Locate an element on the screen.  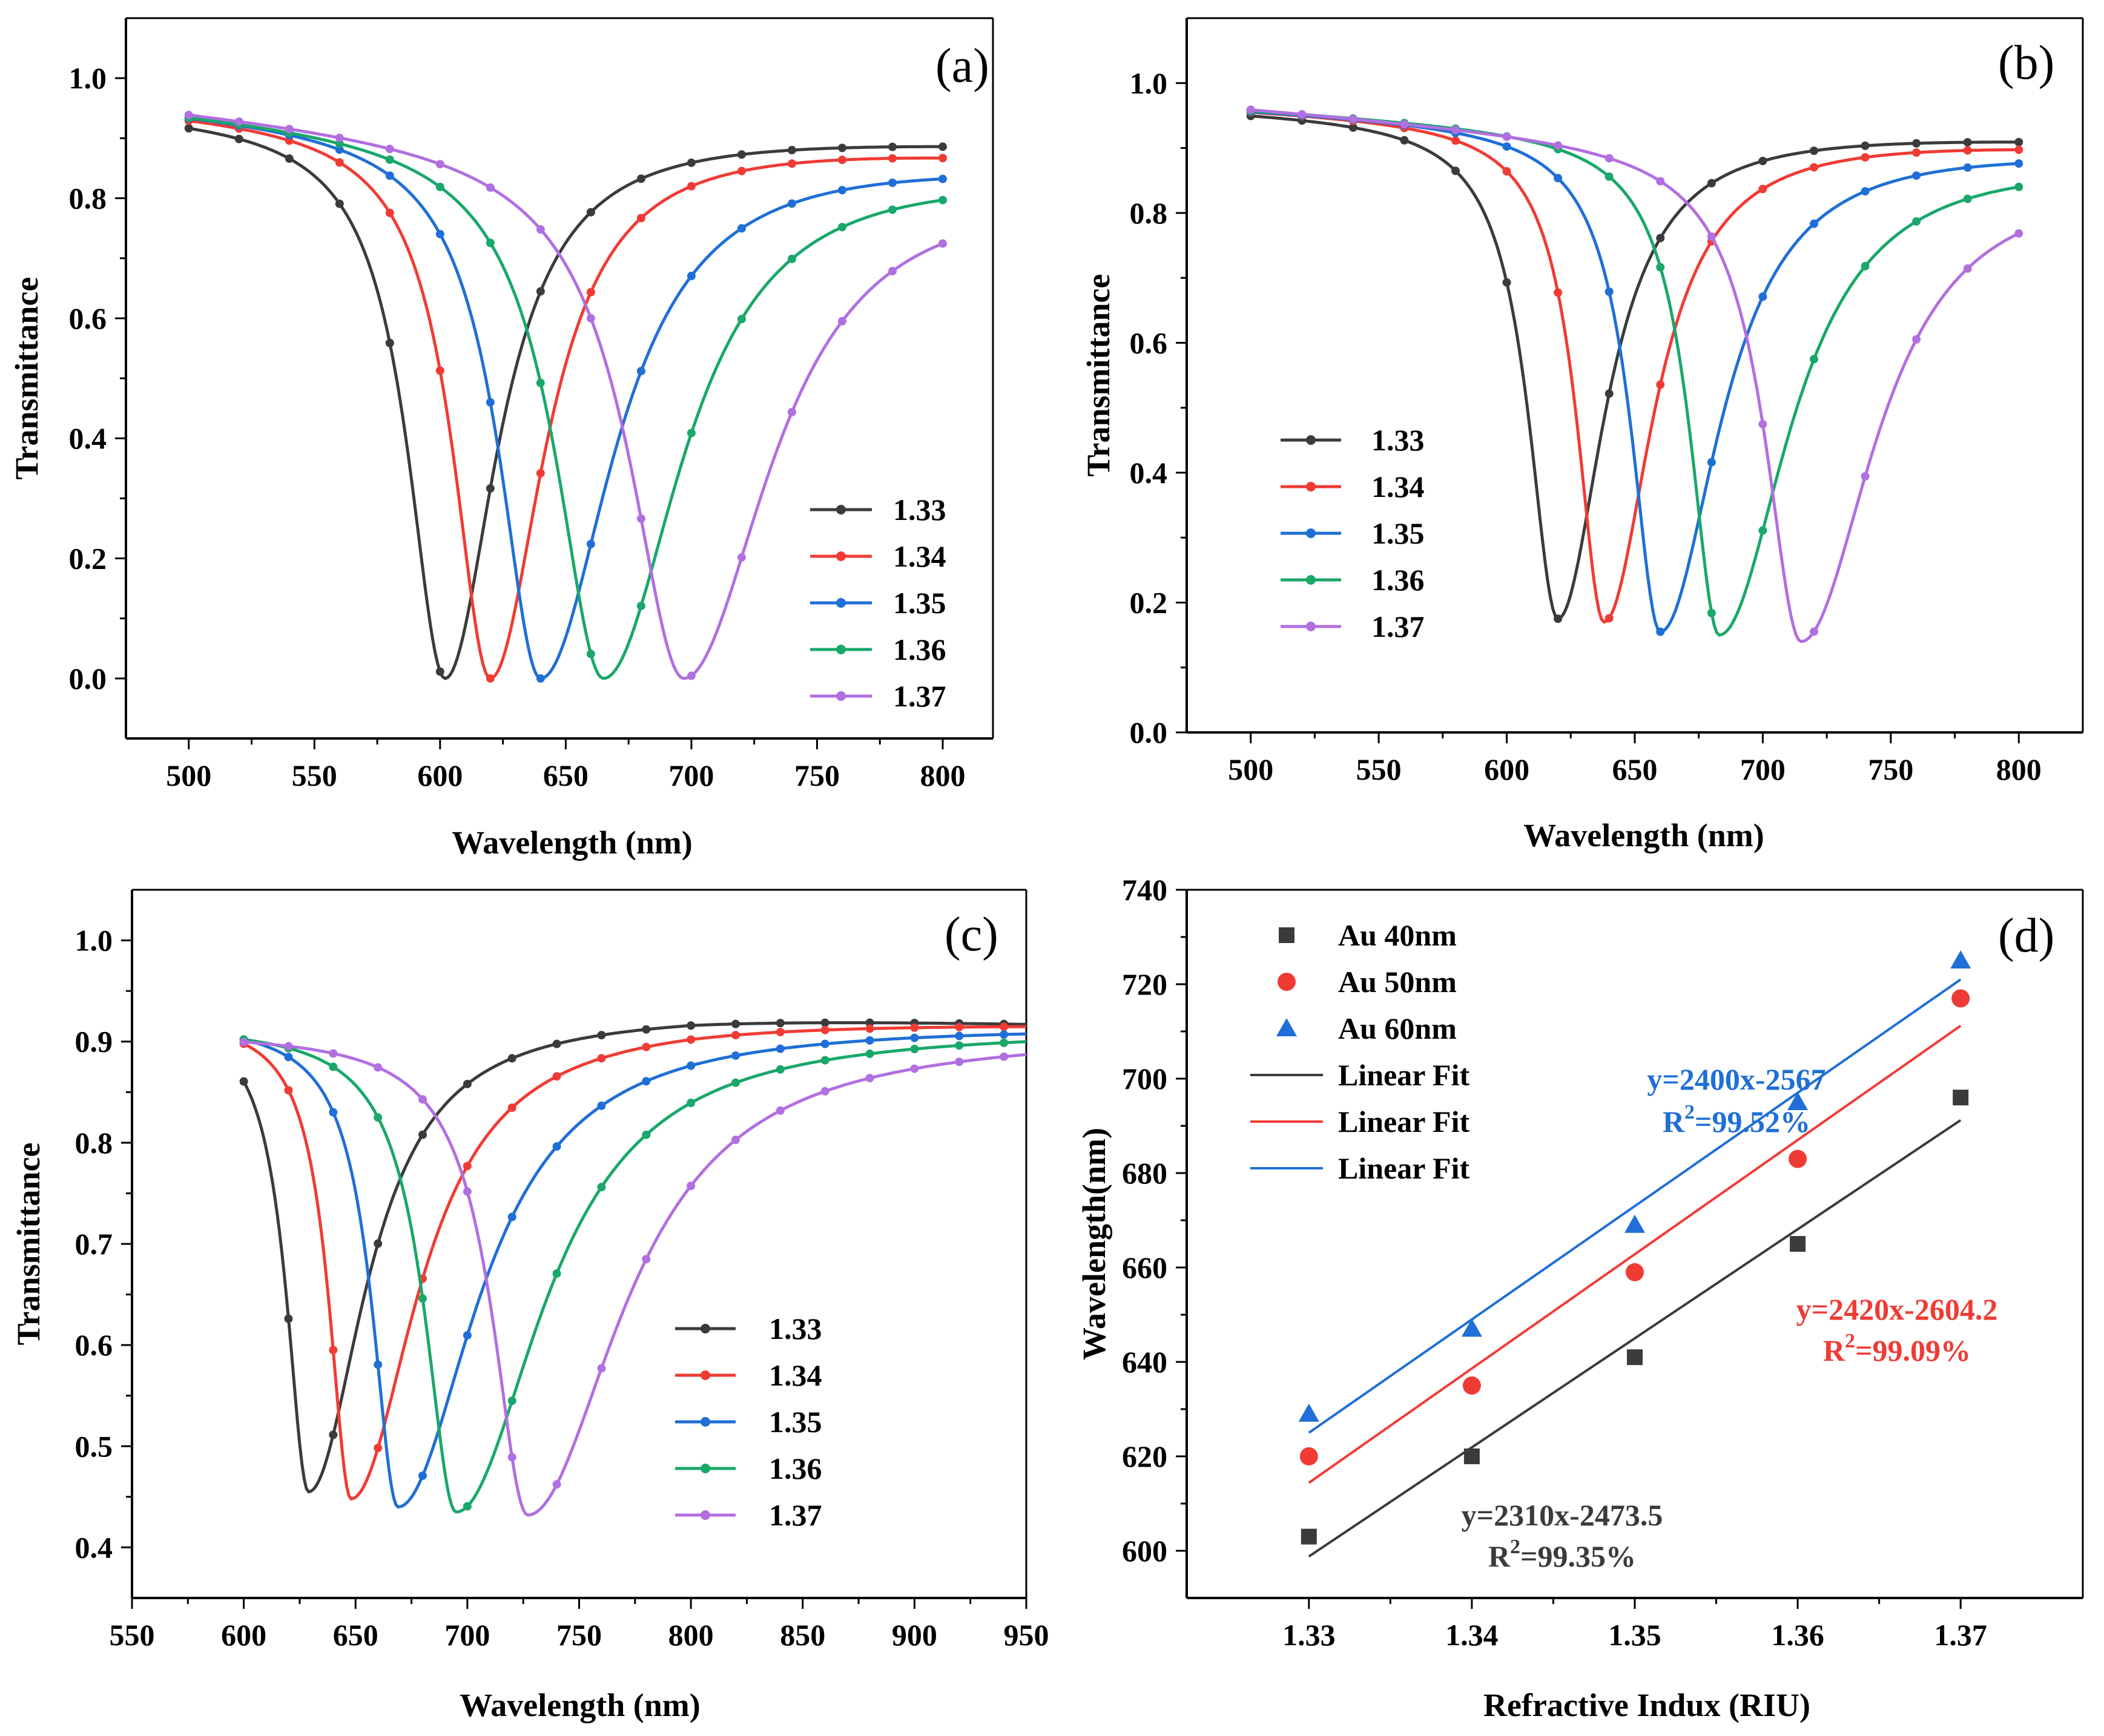
fit-r2-au-40nm: R2=99.35% is located at coordinates (1562, 1554).